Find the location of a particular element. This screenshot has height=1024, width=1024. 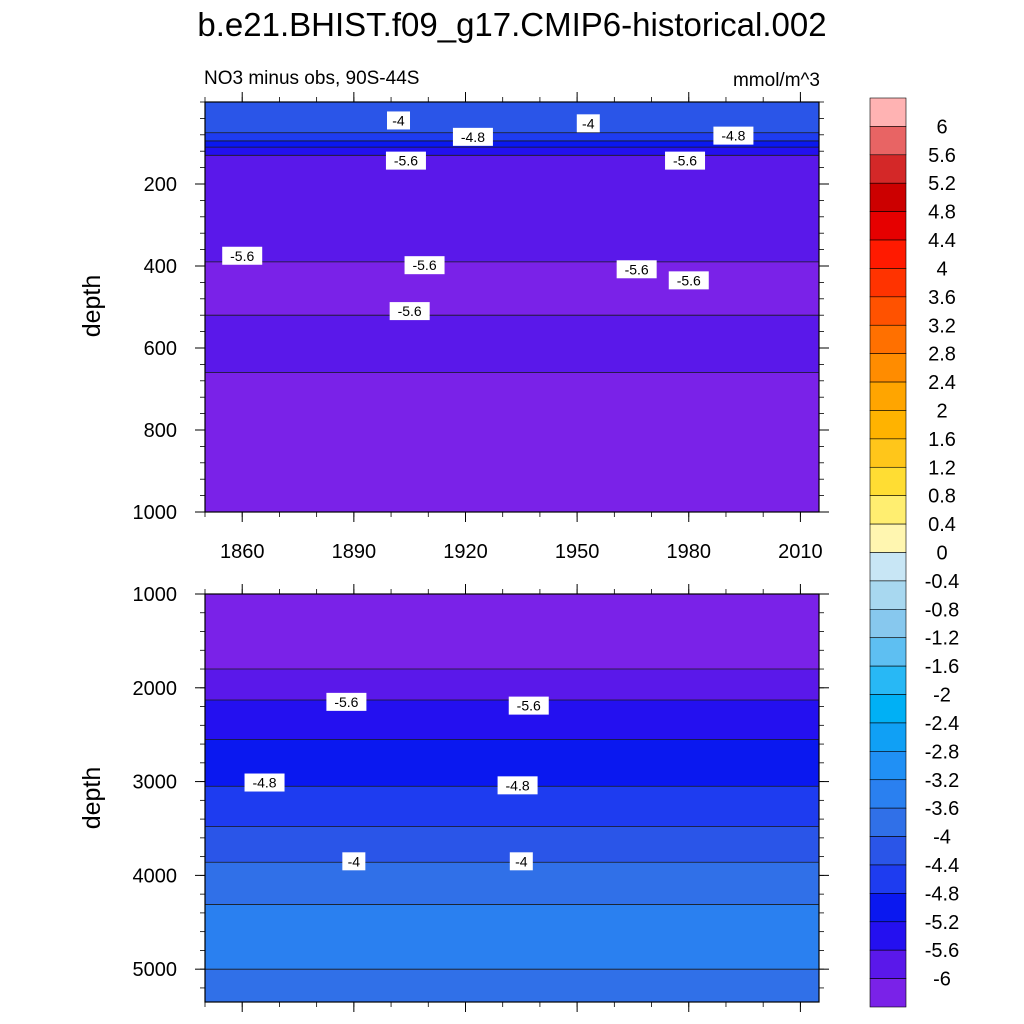

colorbar-label: 4 is located at coordinates (941, 269).